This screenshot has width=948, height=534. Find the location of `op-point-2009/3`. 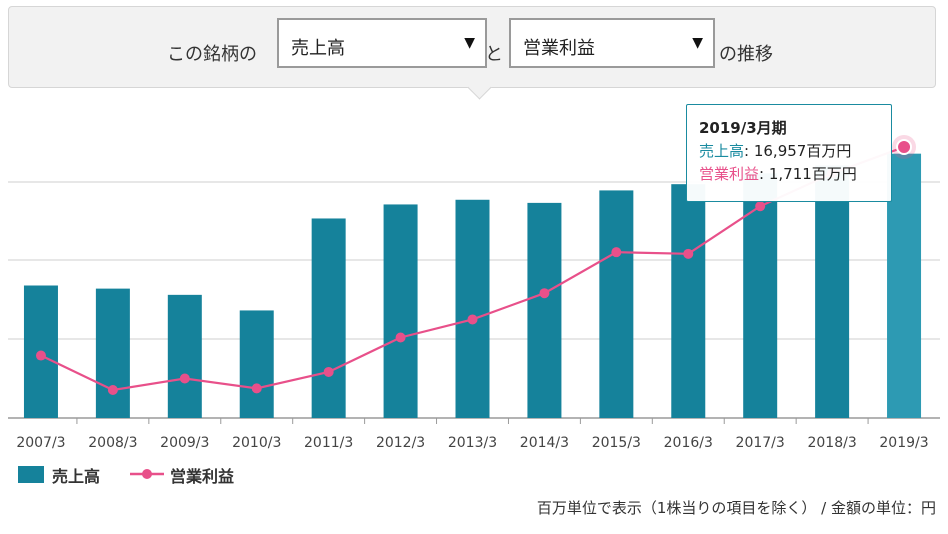

op-point-2009/3 is located at coordinates (184, 378).